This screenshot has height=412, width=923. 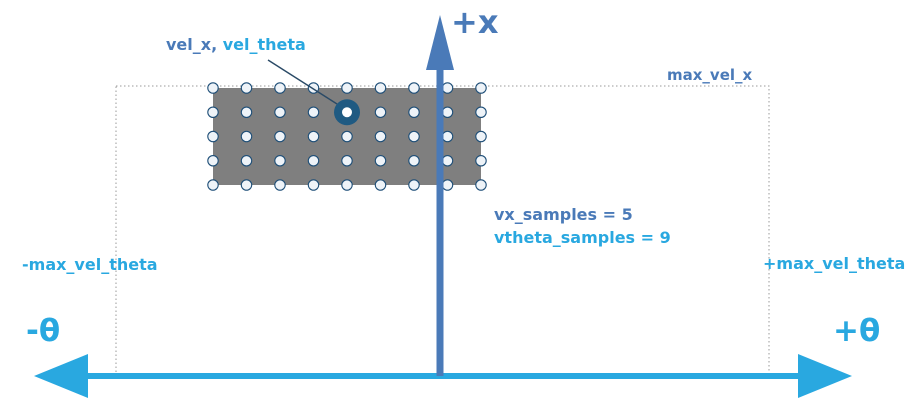 What do you see at coordinates (90, 264) in the screenshot?
I see `neg-max-vel-theta-label: -max_vel_theta` at bounding box center [90, 264].